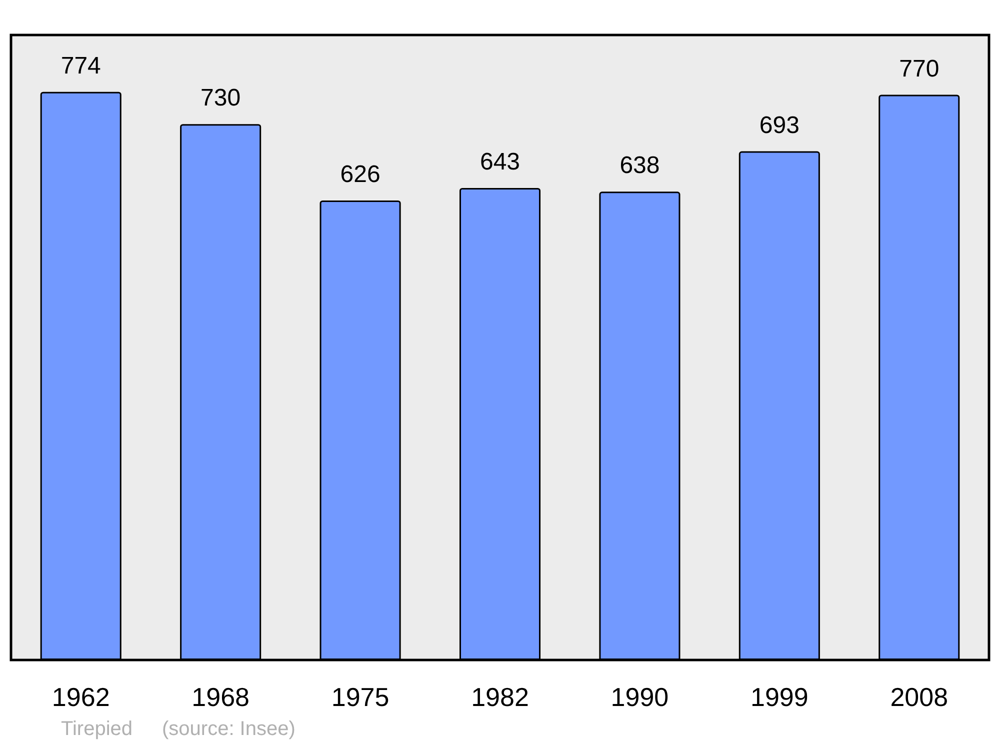 The height and width of the screenshot is (747, 1000). What do you see at coordinates (500, 162) in the screenshot?
I see `data-label: 643` at bounding box center [500, 162].